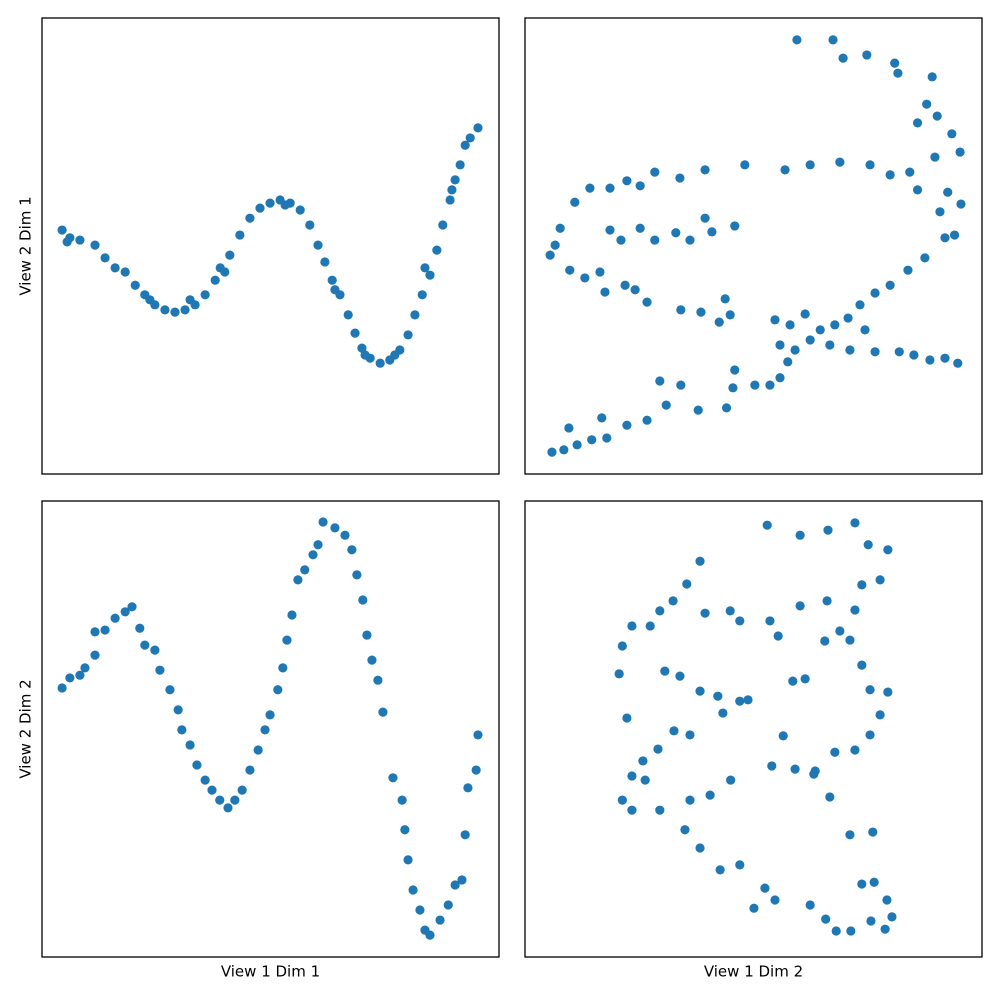 Image resolution: width=1000 pixels, height=1000 pixels. I want to click on x-axis-label: View 1 Dim 2, so click(753, 972).